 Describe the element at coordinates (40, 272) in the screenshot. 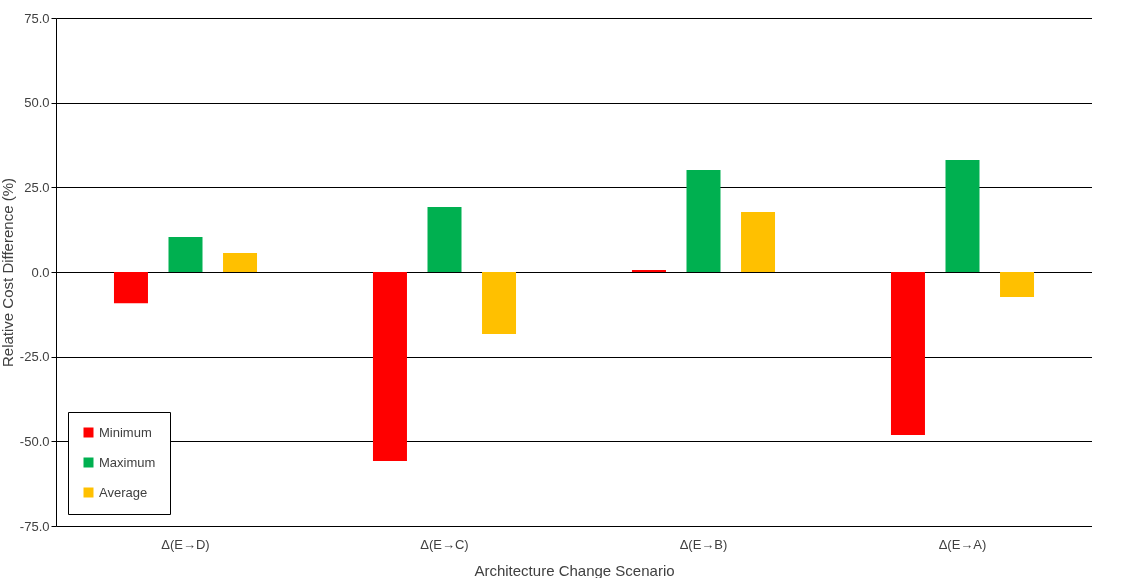

I see `y-tick-label: 0.0` at that location.